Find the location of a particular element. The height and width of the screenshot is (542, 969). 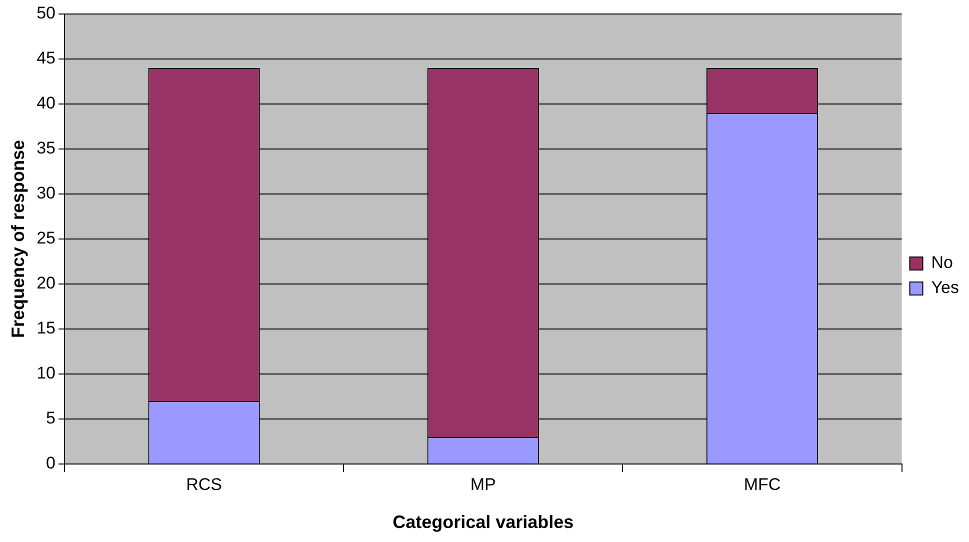

y-tick-label: 20 is located at coordinates (46, 283).